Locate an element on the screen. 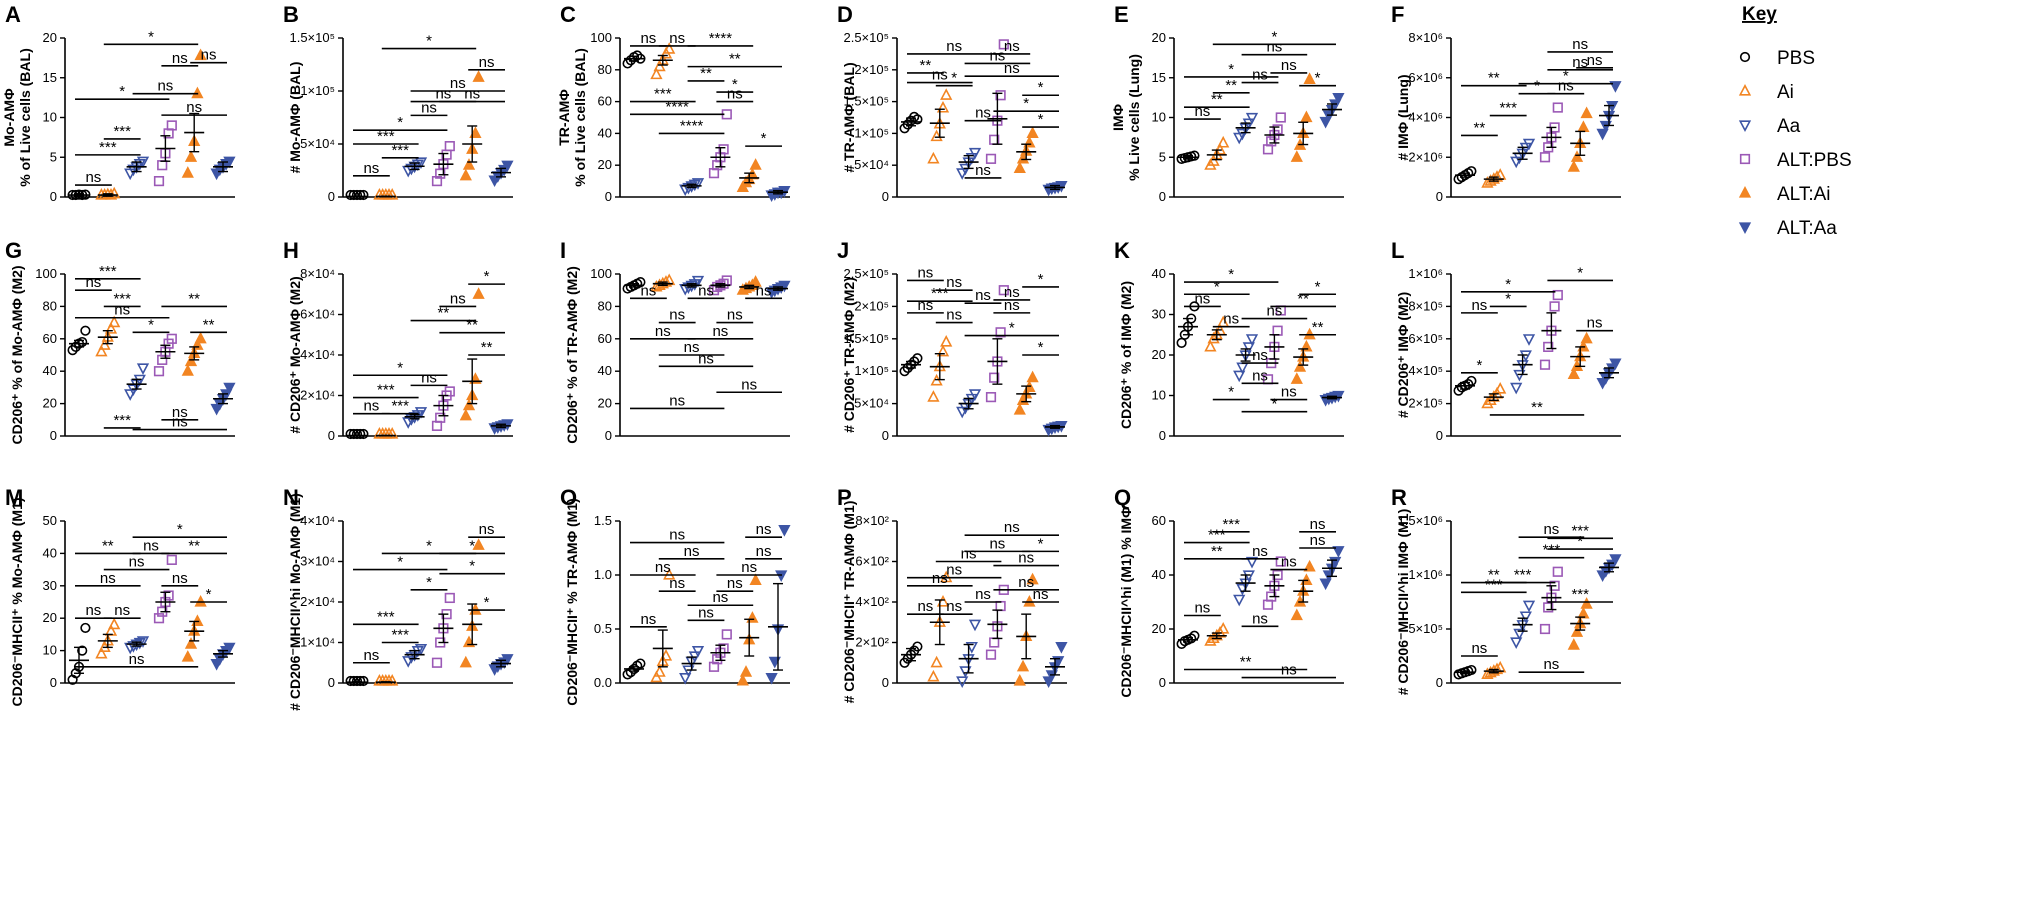 The width and height of the screenshot is (2025, 903). y-tick-label: 2×10⁵ is located at coordinates (871, 69).